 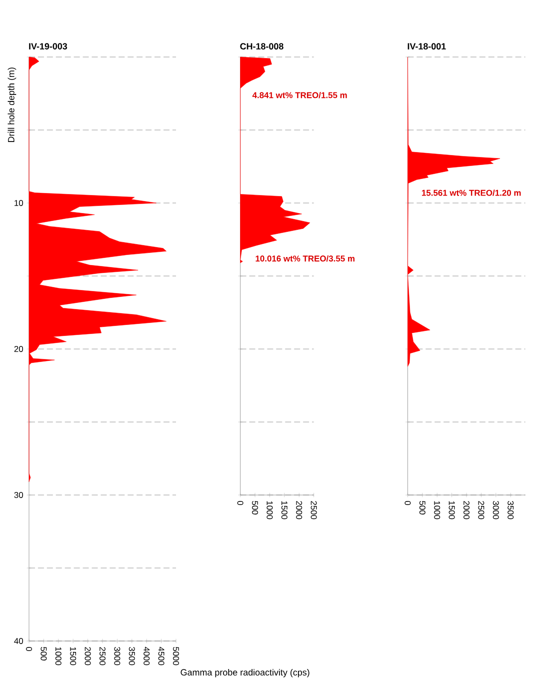 I want to click on x-tick-label: 4000, so click(x=147, y=656).